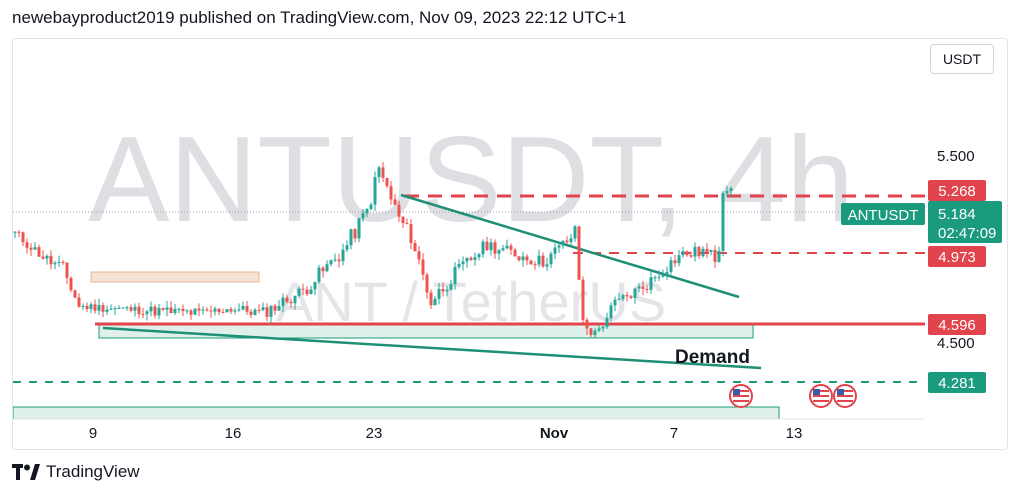 The height and width of the screenshot is (496, 1024). What do you see at coordinates (957, 256) in the screenshot?
I see `price-label-lower-resistance: 4.973` at bounding box center [957, 256].